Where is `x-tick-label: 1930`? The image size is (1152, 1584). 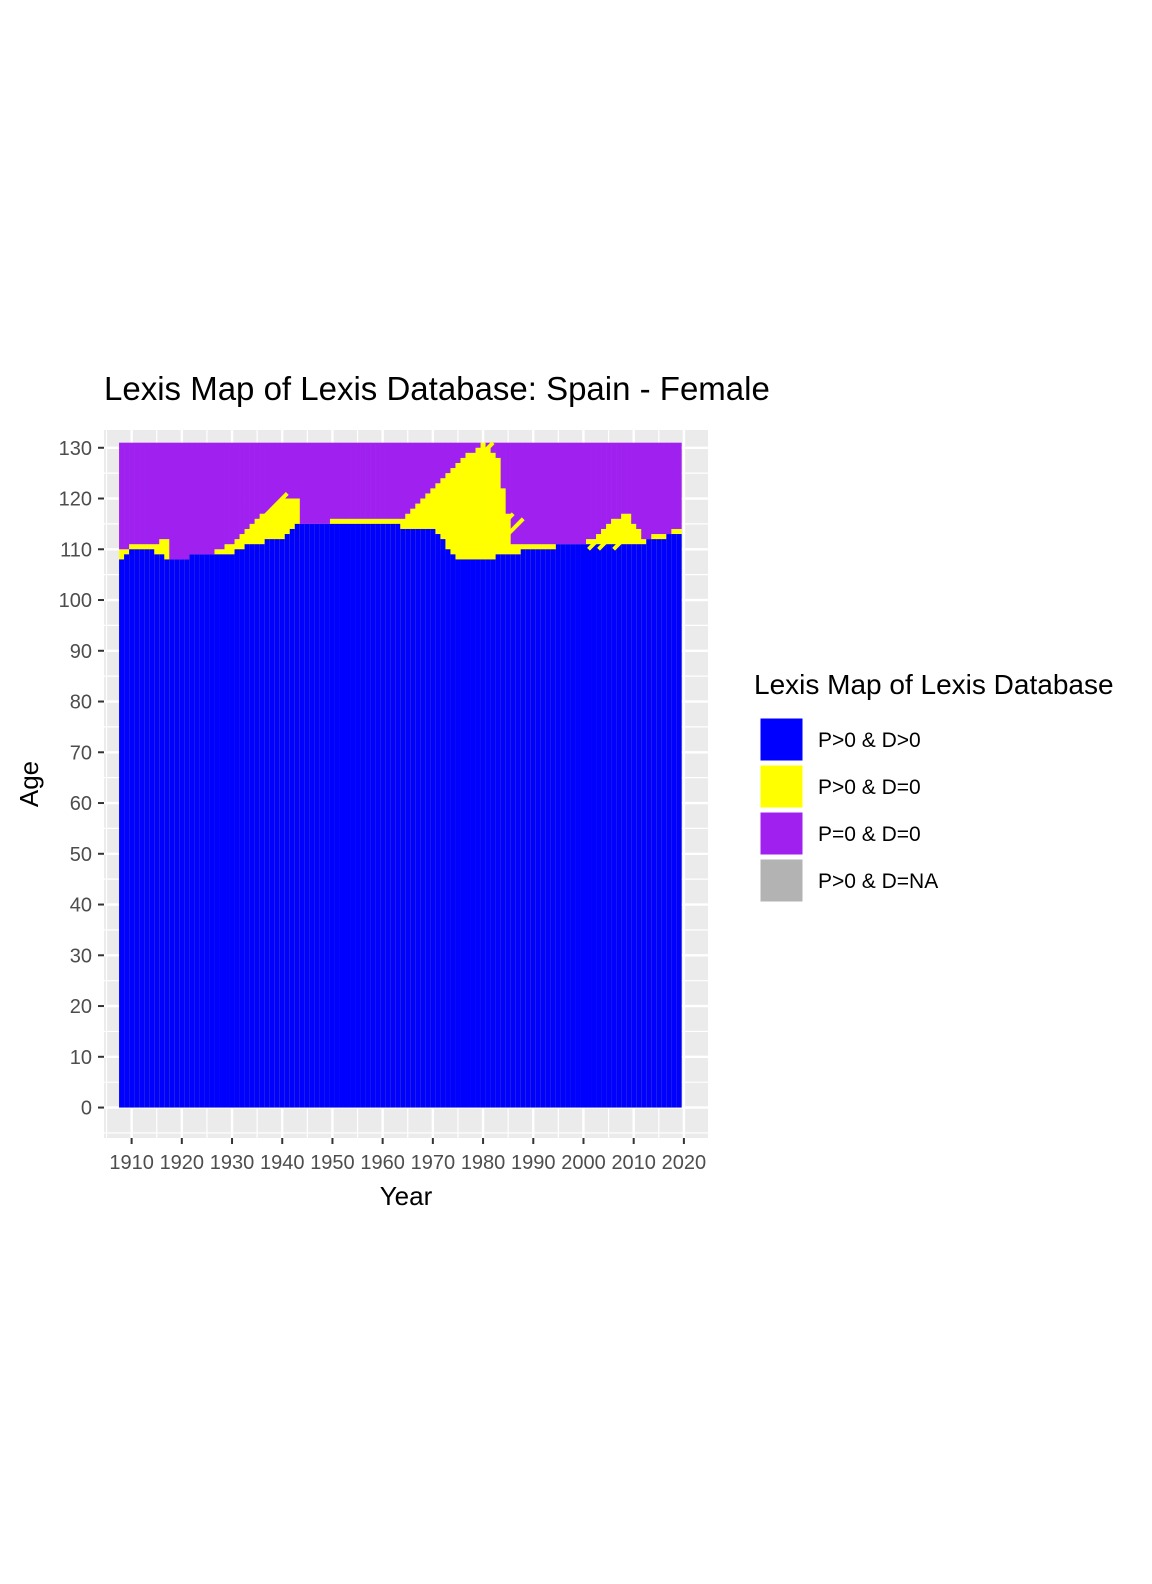
x-tick-label: 1930 is located at coordinates (232, 1163).